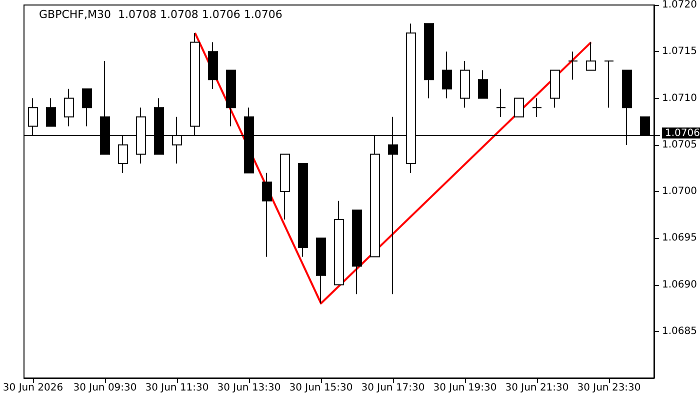 This screenshot has height=400, width=700. What do you see at coordinates (680, 5) in the screenshot?
I see `y-tick-label: 1.0720` at bounding box center [680, 5].